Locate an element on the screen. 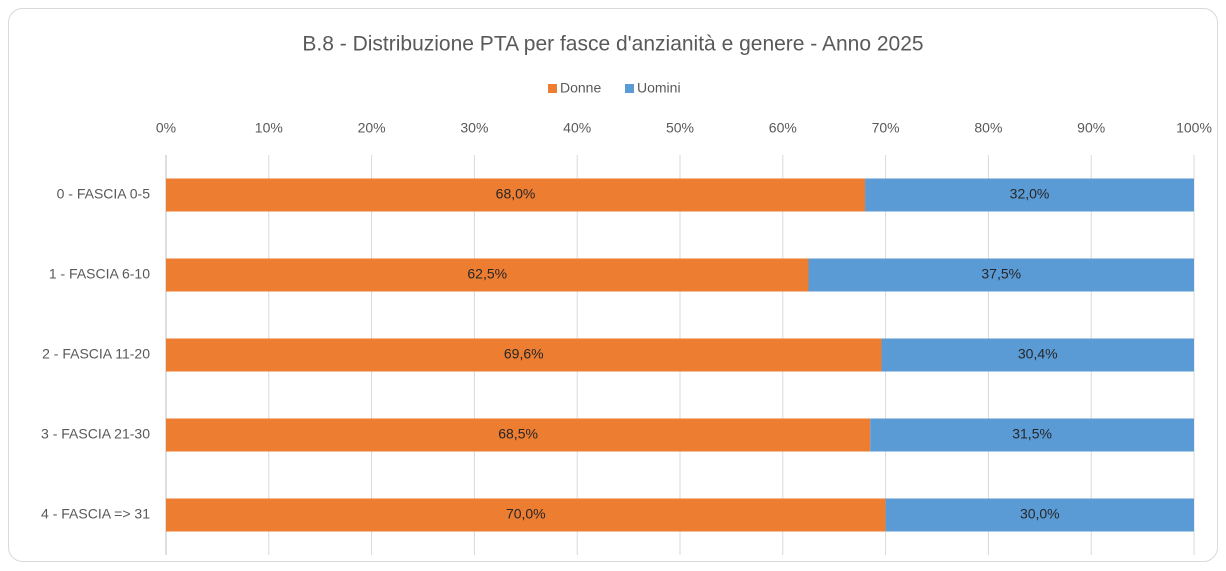 Image resolution: width=1226 pixels, height=571 pixels. value-label: 70,0% is located at coordinates (526, 514).